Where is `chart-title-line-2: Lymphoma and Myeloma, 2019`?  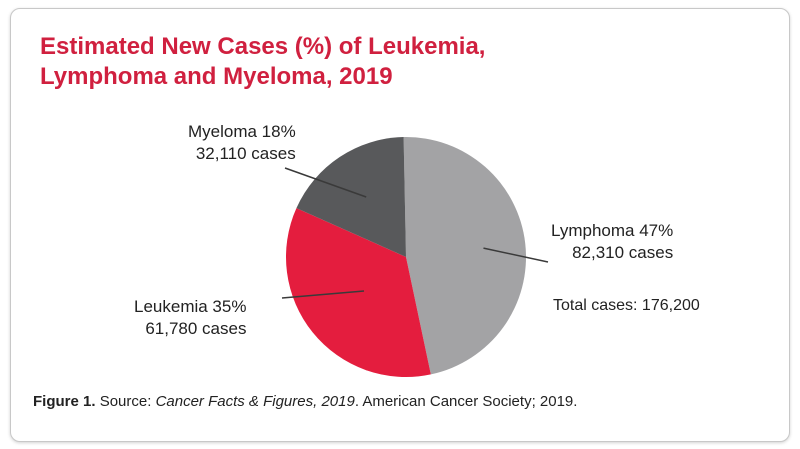 chart-title-line-2: Lymphoma and Myeloma, 2019 is located at coordinates (216, 76).